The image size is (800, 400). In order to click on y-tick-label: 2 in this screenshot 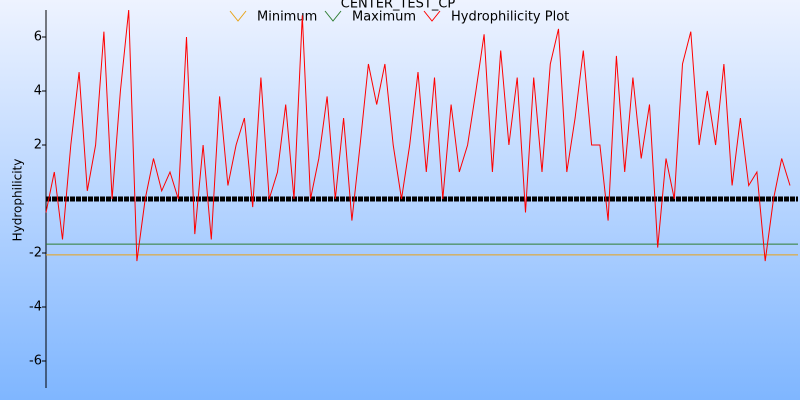, I will do `click(38, 145)`.